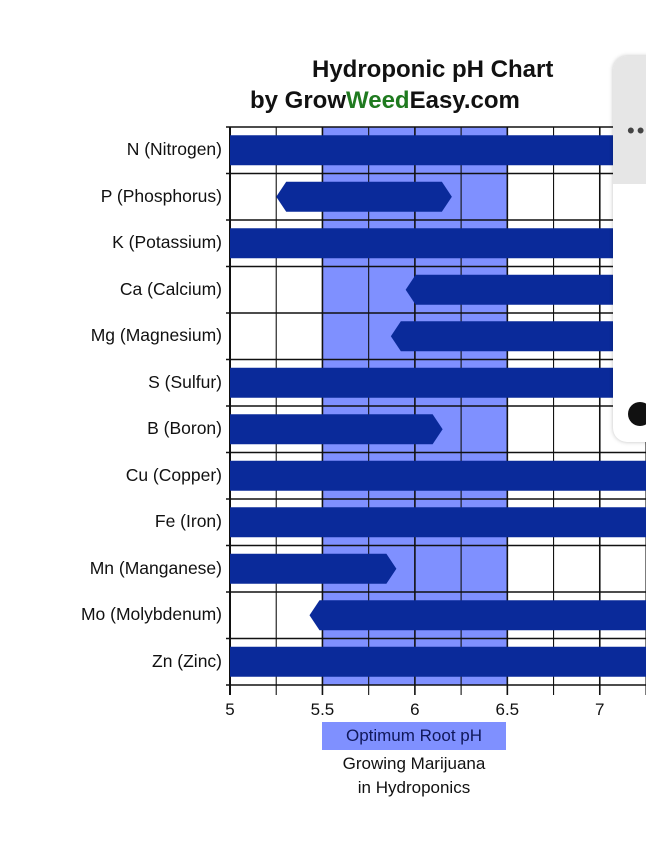  Describe the element at coordinates (155, 567) in the screenshot. I see `row-label-mn: Mn (Manganese)` at that location.